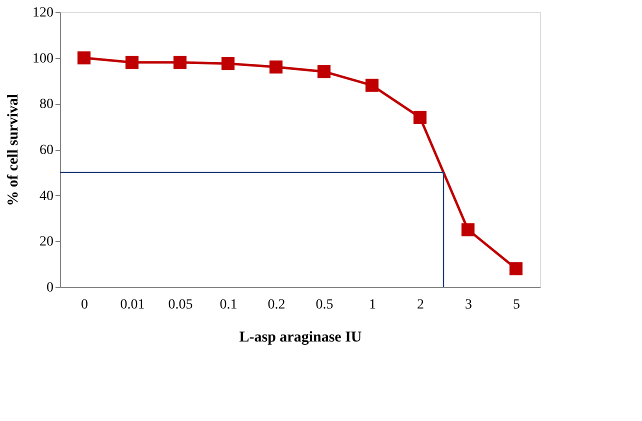 This screenshot has height=421, width=642. Describe the element at coordinates (43, 58) in the screenshot. I see `y-tick-label: 100` at that location.